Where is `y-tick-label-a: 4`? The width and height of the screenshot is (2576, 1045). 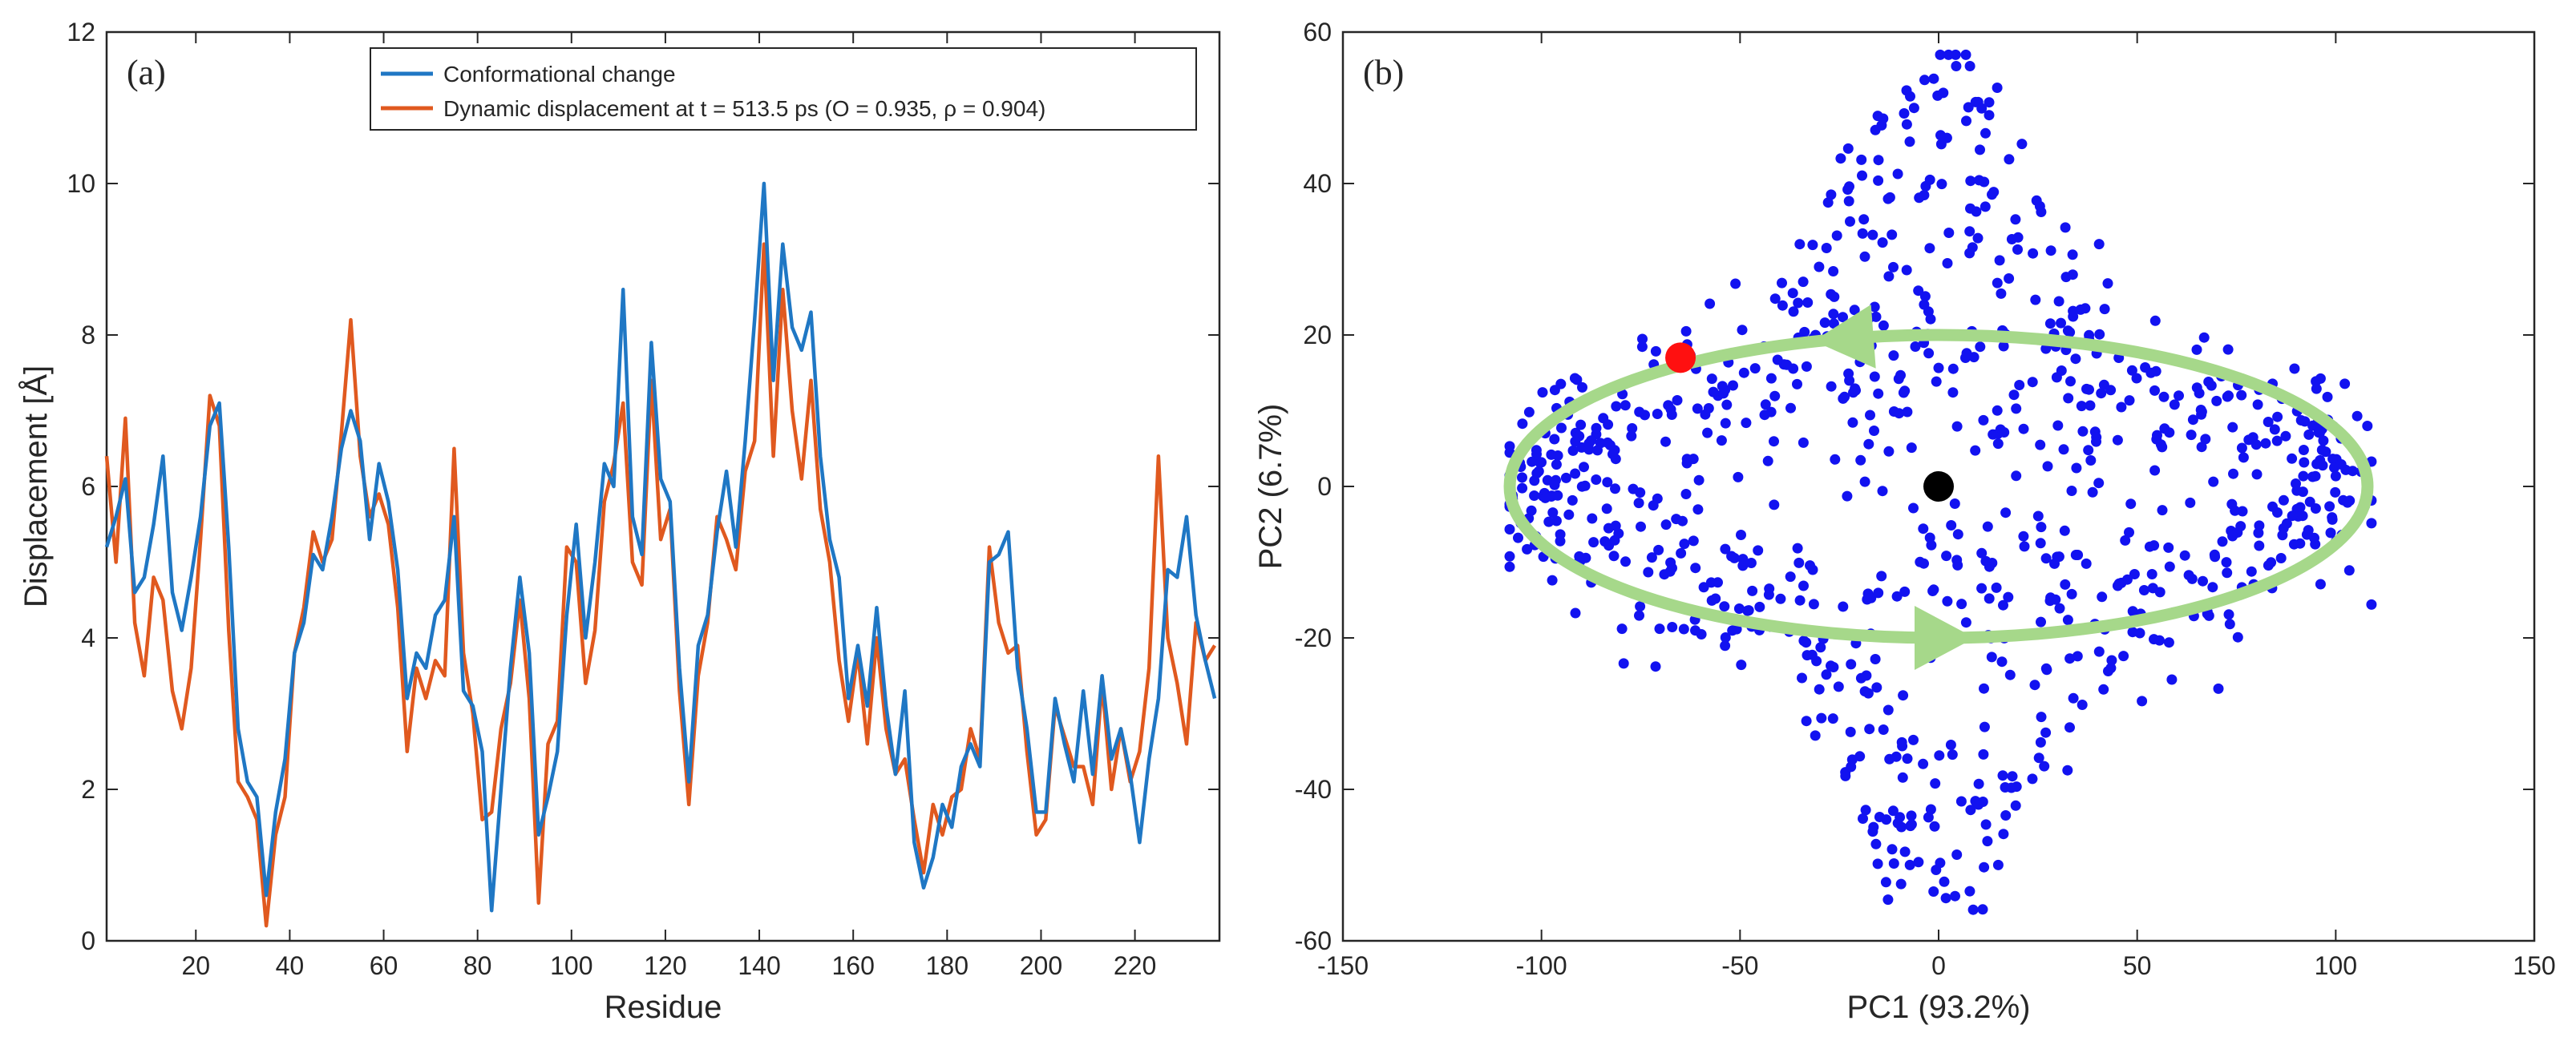
y-tick-label-a: 4 is located at coordinates (88, 637).